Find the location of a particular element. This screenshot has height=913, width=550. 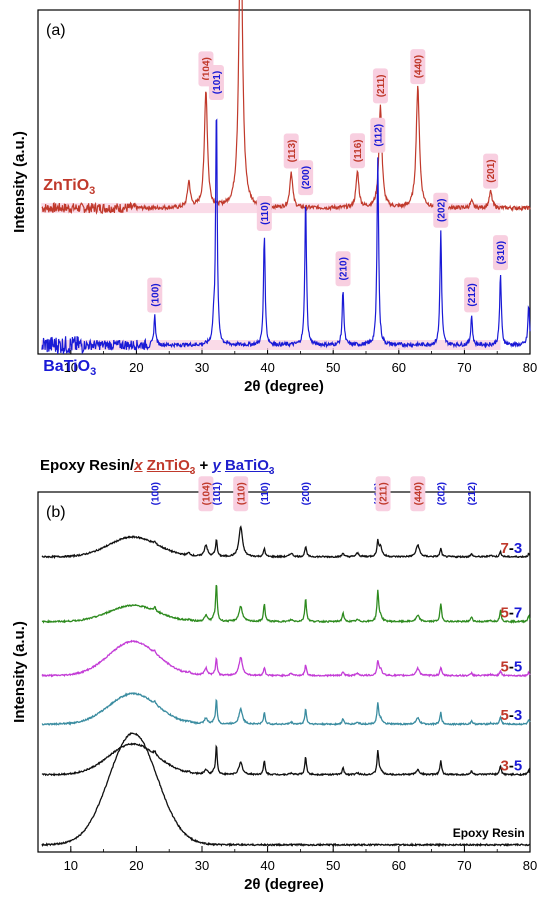

peak-label: (116) is located at coordinates (358, 150).